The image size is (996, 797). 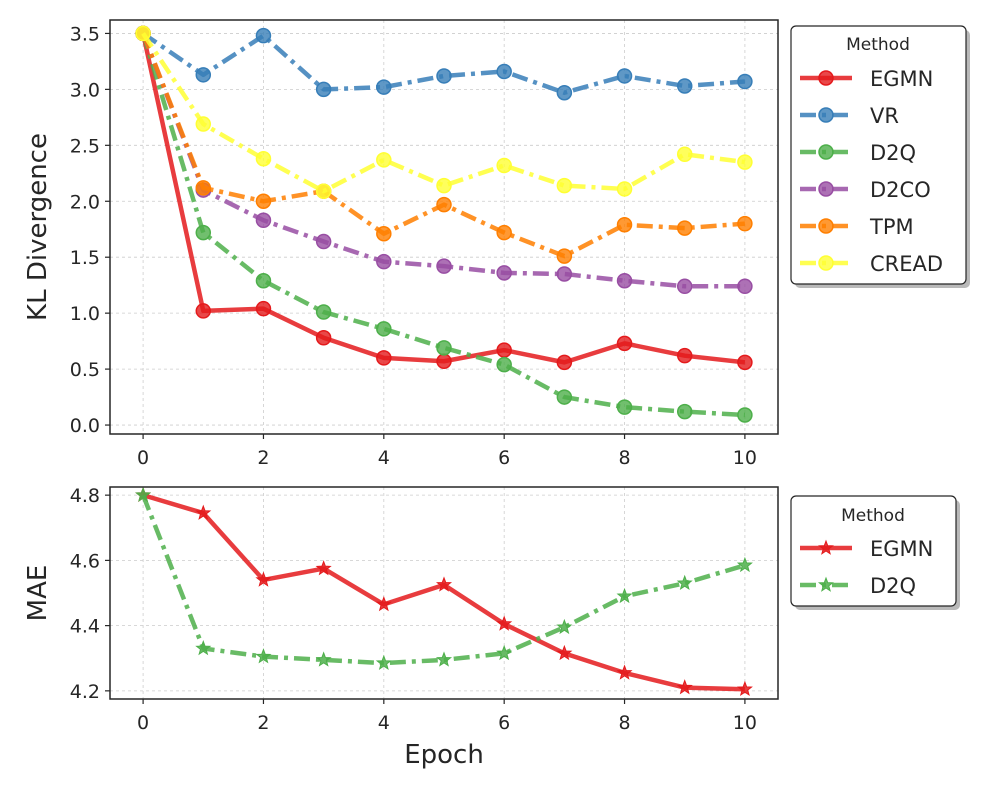 I want to click on kl-x-tick-label: 2, so click(x=263, y=458).